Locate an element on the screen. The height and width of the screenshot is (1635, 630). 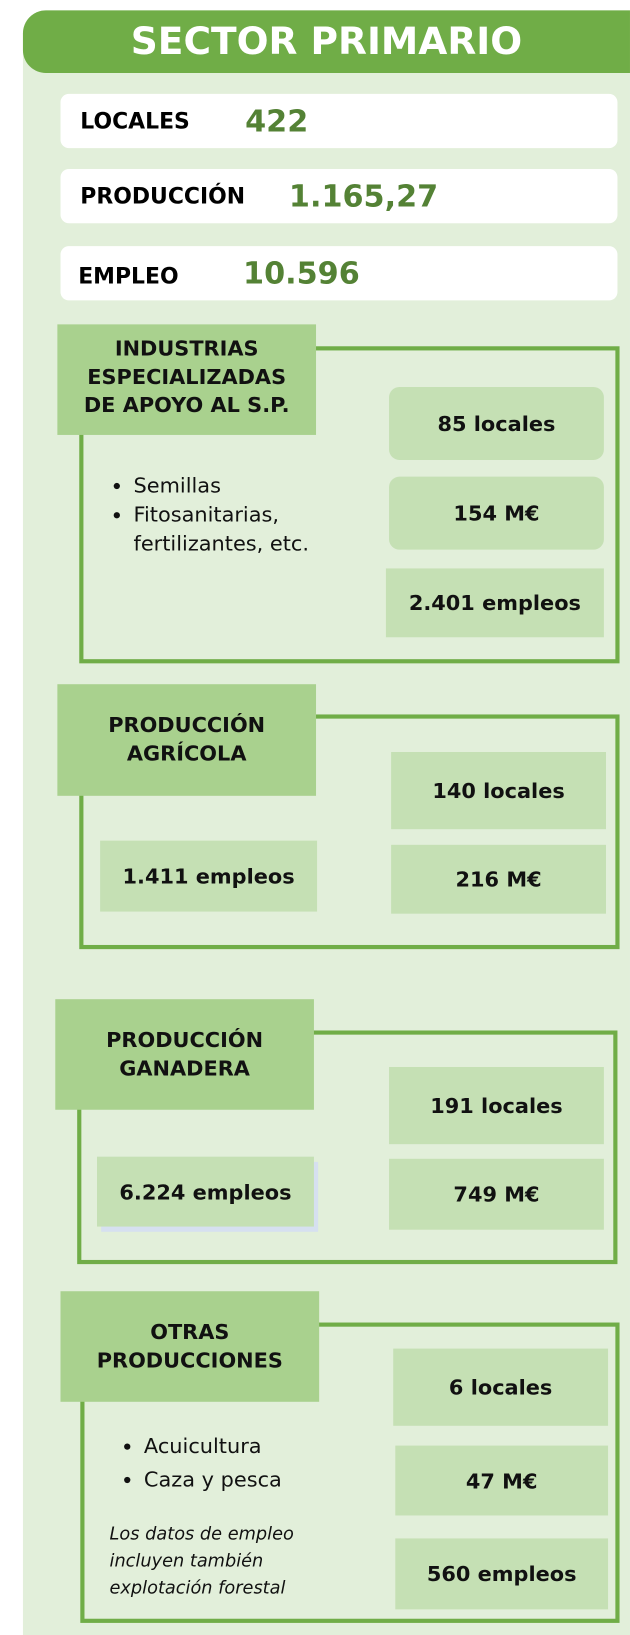
stat-box: 1.411 empleos is located at coordinates (209, 876).